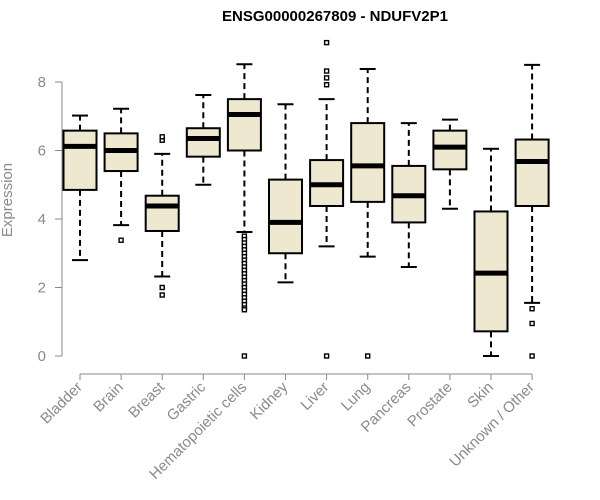  What do you see at coordinates (368, 213) in the screenshot?
I see `box-group-lung` at bounding box center [368, 213].